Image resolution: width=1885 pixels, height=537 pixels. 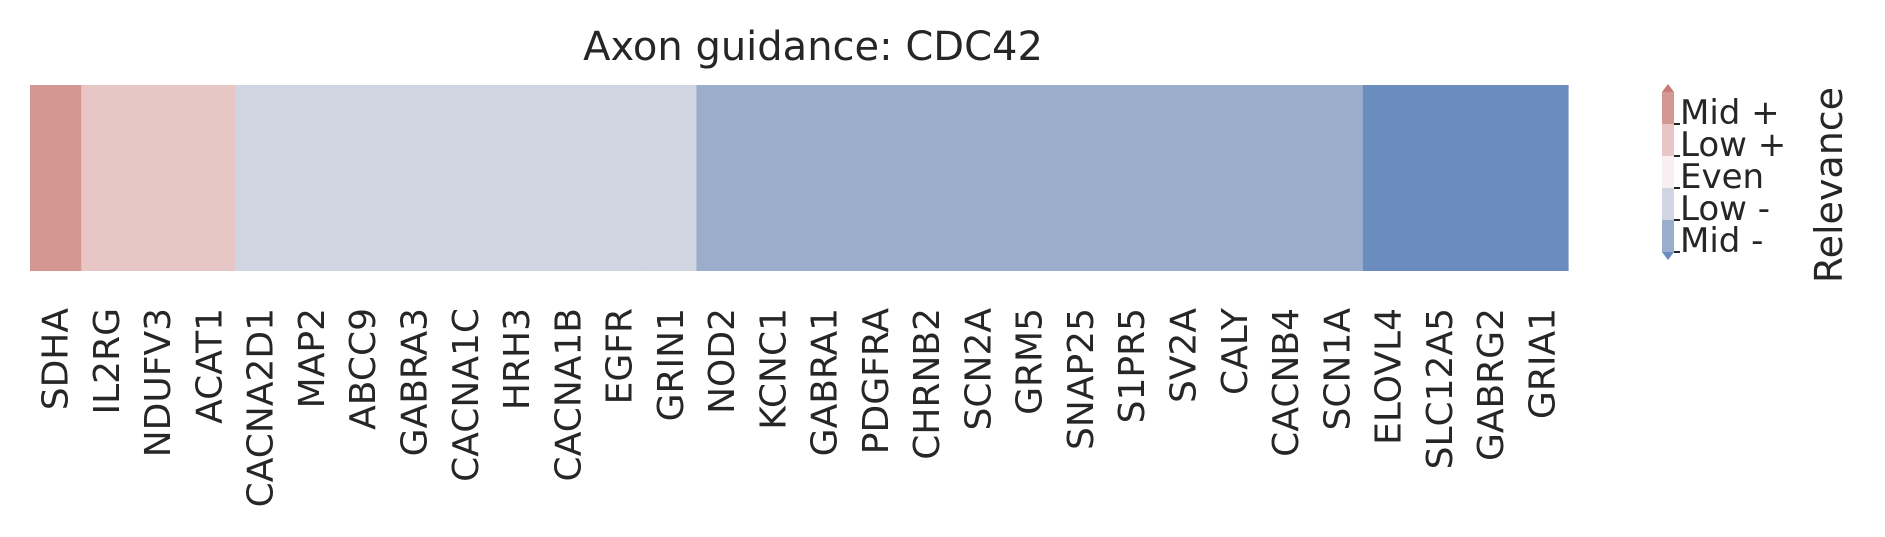 What do you see at coordinates (722, 361) in the screenshot?
I see `x-tick-label: NOD2` at bounding box center [722, 361].